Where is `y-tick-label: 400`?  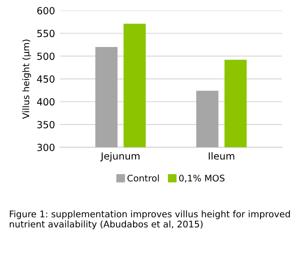 y-tick-label: 400 is located at coordinates (45, 102).